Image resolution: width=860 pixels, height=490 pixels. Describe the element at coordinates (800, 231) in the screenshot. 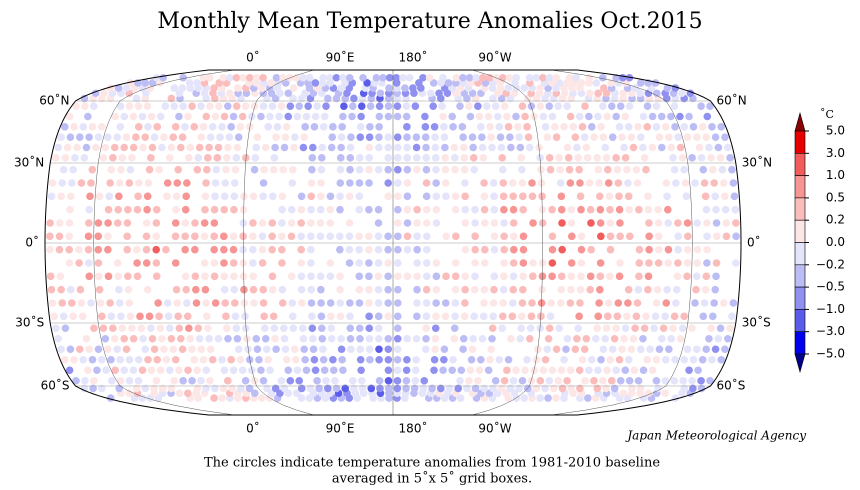

I see `colorbar-box` at that location.